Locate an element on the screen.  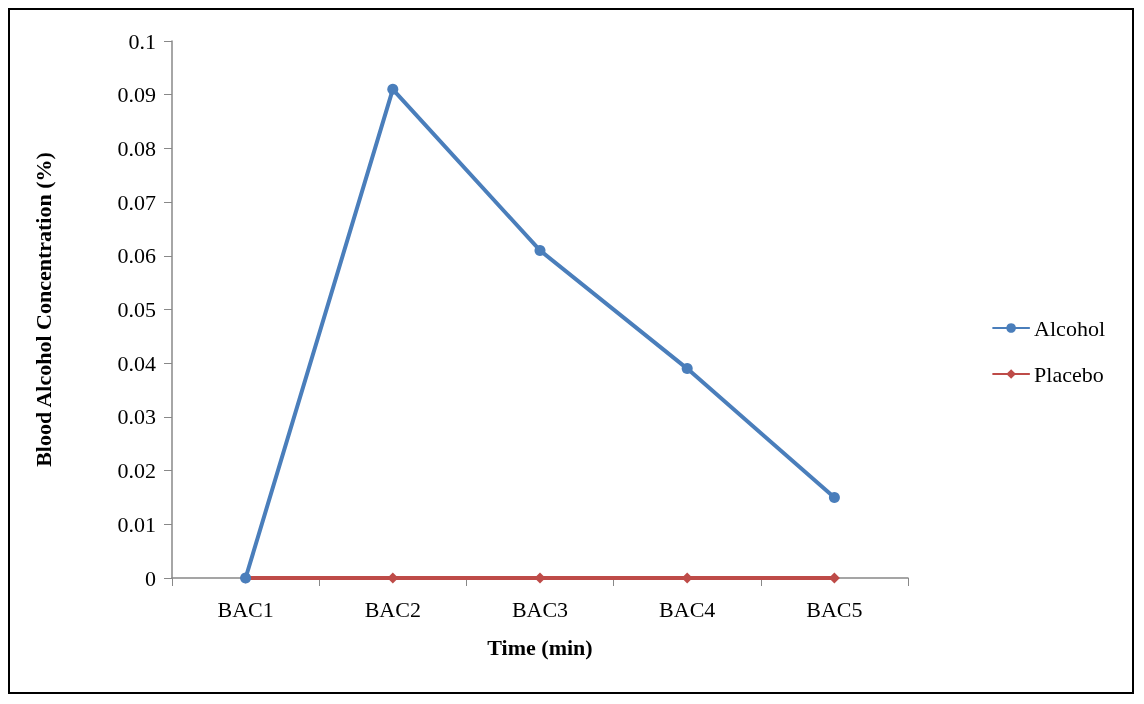
y-tick-label: 0.1 is located at coordinates (142, 41).